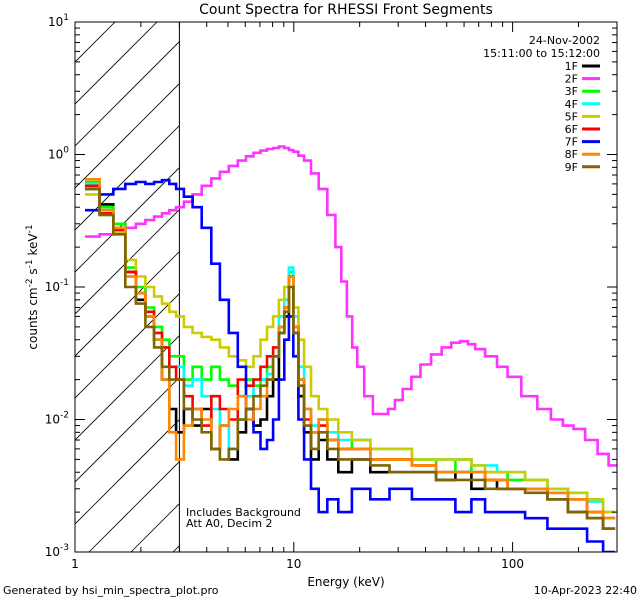  What do you see at coordinates (111, 590) in the screenshot?
I see `footer-generator: Generated by hsi_min_spectra_plot.pro` at bounding box center [111, 590].